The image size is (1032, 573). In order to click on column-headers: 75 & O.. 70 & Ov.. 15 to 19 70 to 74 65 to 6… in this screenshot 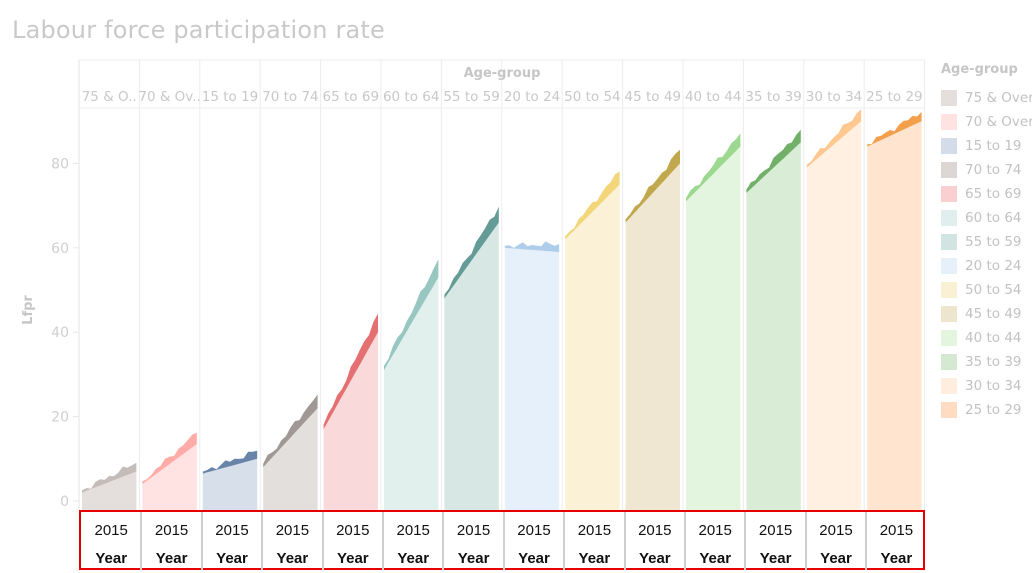, I will do `click(502, 97)`.